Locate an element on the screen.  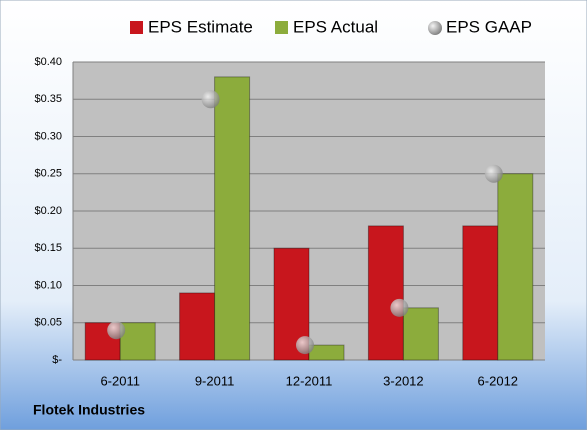
x-tick-label: 6-2011 is located at coordinates (120, 380).